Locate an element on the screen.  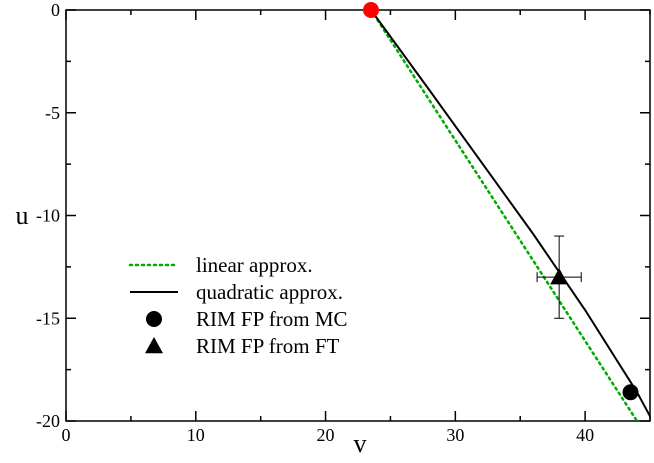
x-tick-label: 40 is located at coordinates (585, 435).